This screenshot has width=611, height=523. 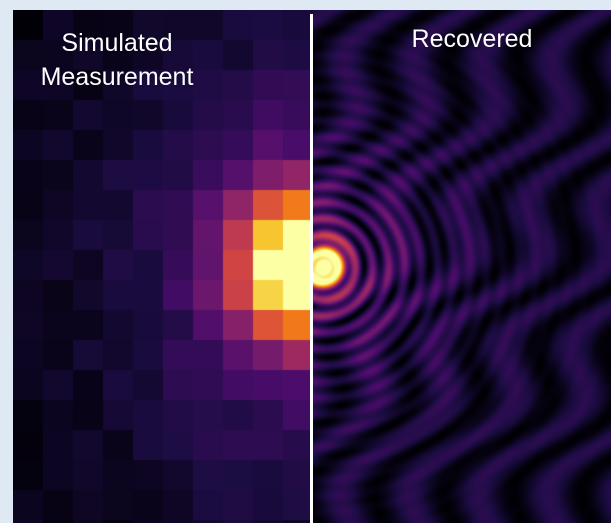 What do you see at coordinates (117, 60) in the screenshot?
I see `simulated-measurement-label: Simulated Measurement` at bounding box center [117, 60].